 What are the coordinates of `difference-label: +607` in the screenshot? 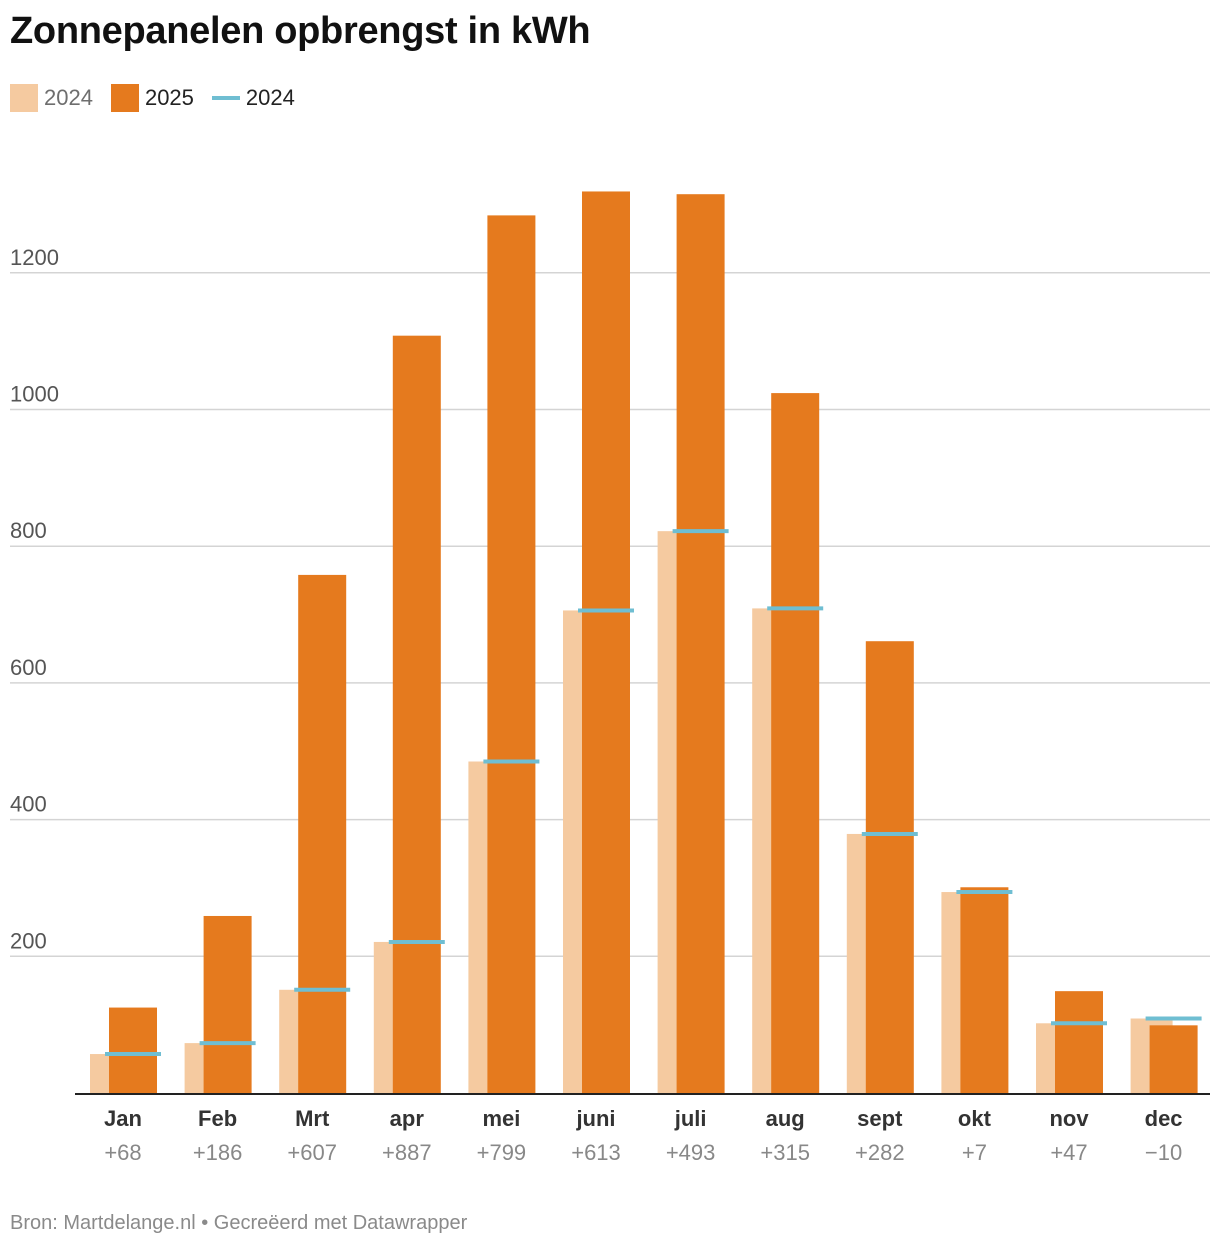 It's located at (312, 1152).